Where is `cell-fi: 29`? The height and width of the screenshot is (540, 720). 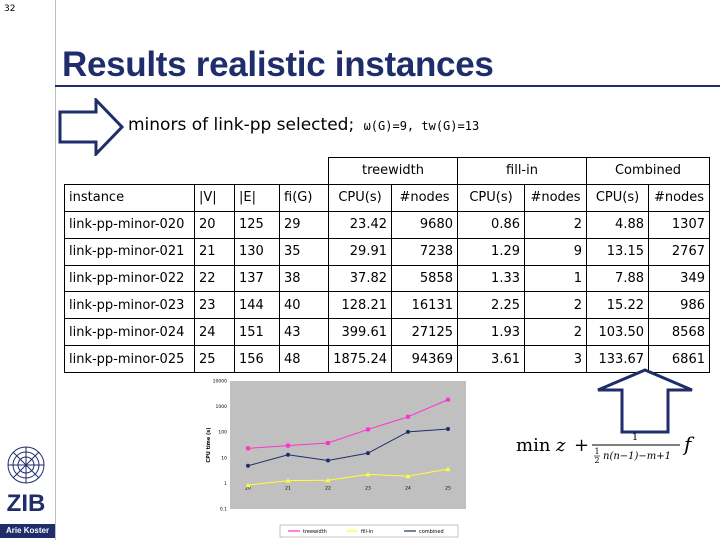 cell-fi: 29 is located at coordinates (304, 224).